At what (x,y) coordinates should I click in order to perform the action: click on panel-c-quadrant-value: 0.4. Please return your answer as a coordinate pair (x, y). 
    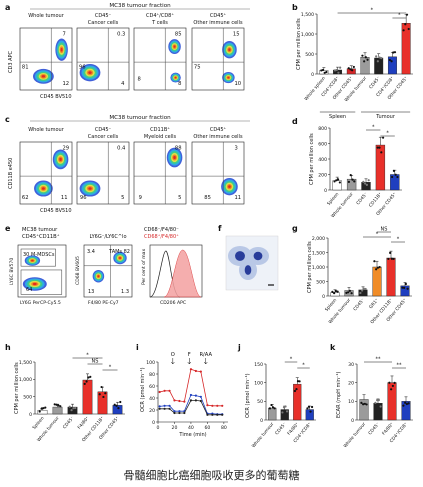
    Looking at the image, I should click on (121, 148).